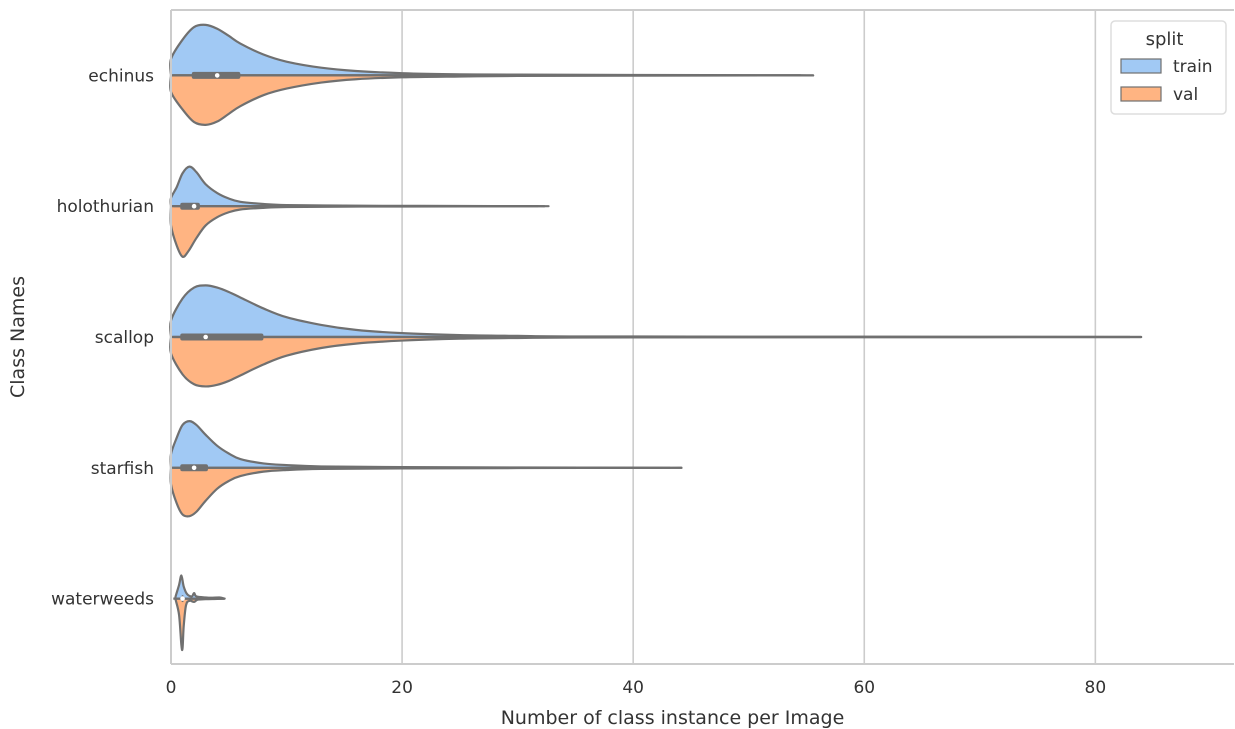 This screenshot has width=1235, height=729. Describe the element at coordinates (1165, 39) in the screenshot. I see `legend-title: split` at that location.